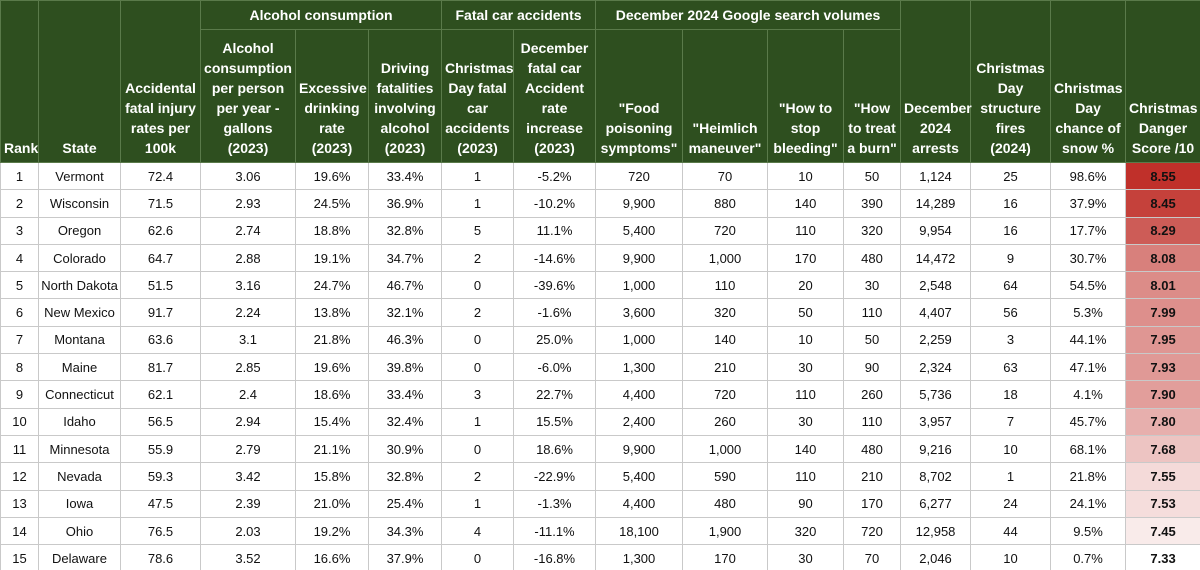  What do you see at coordinates (725, 96) in the screenshot?
I see `column-header: "Heimlich maneuver"` at bounding box center [725, 96].